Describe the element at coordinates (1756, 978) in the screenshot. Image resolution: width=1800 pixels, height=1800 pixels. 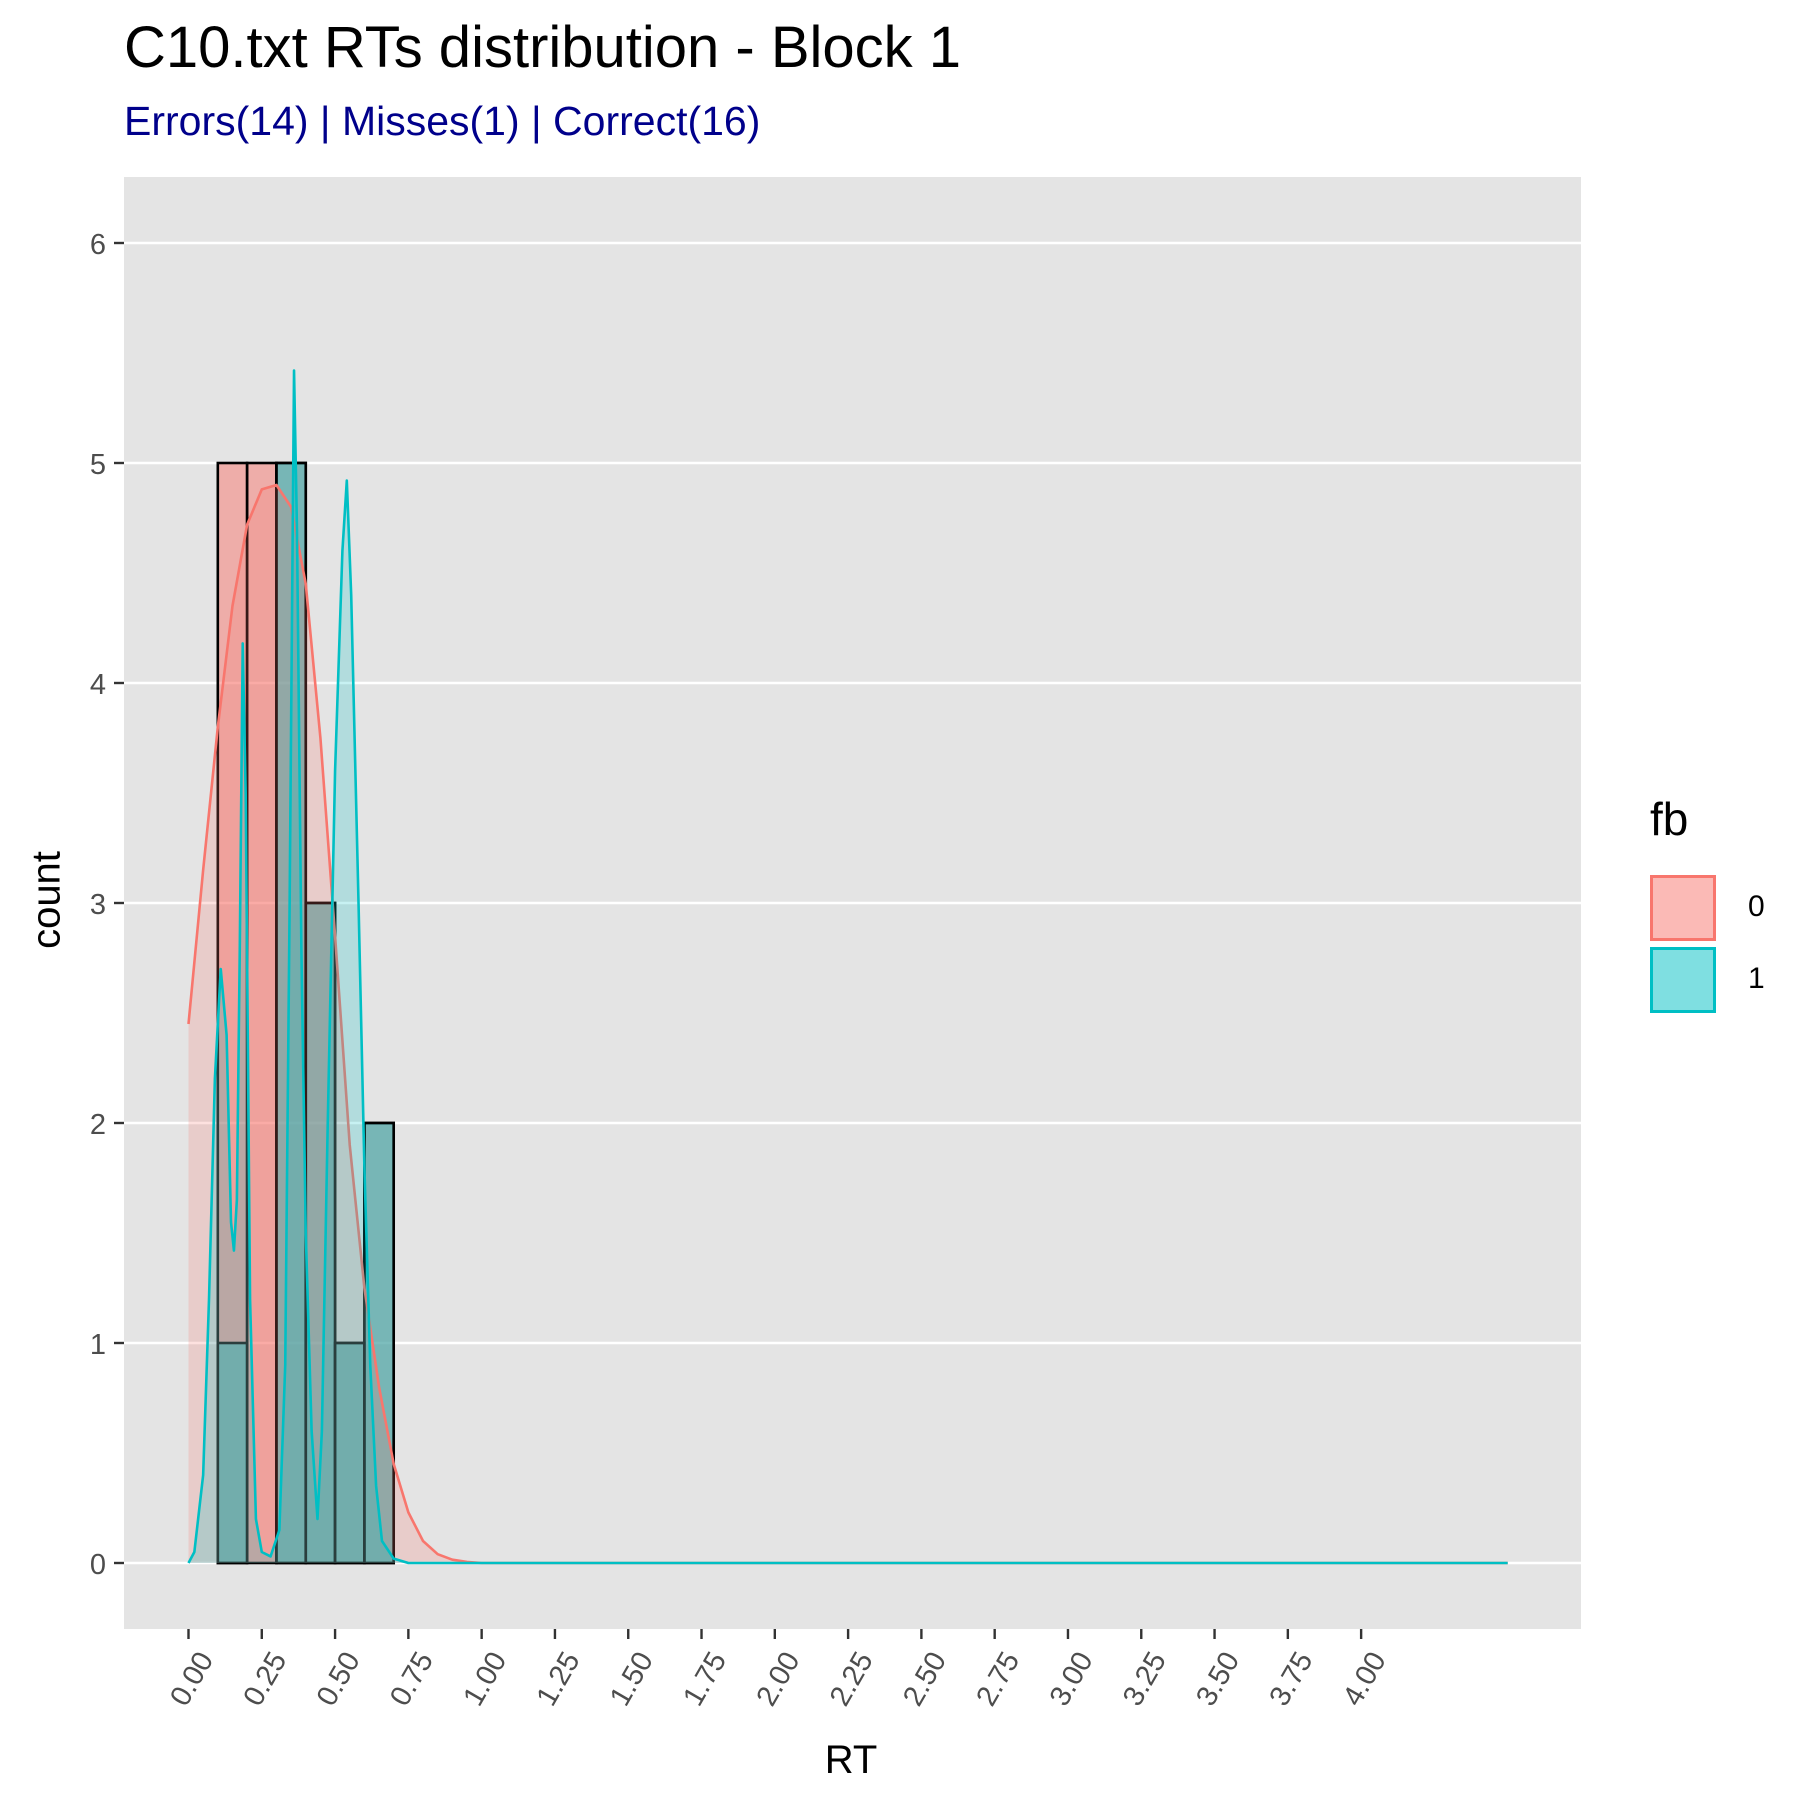
I see `legend-label-1: 1` at that location.